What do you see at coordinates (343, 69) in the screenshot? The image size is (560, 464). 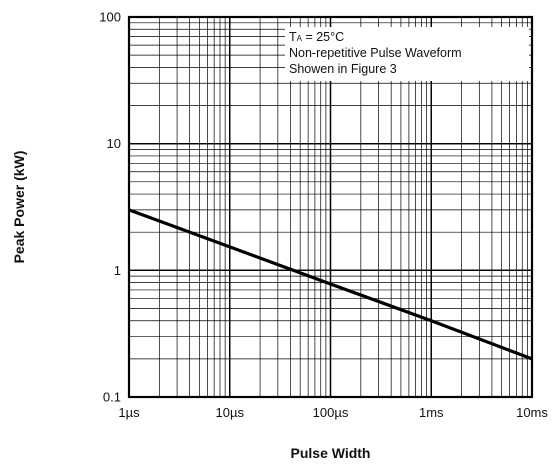 I see `annotation-line: Showen in Figure 3` at bounding box center [343, 69].